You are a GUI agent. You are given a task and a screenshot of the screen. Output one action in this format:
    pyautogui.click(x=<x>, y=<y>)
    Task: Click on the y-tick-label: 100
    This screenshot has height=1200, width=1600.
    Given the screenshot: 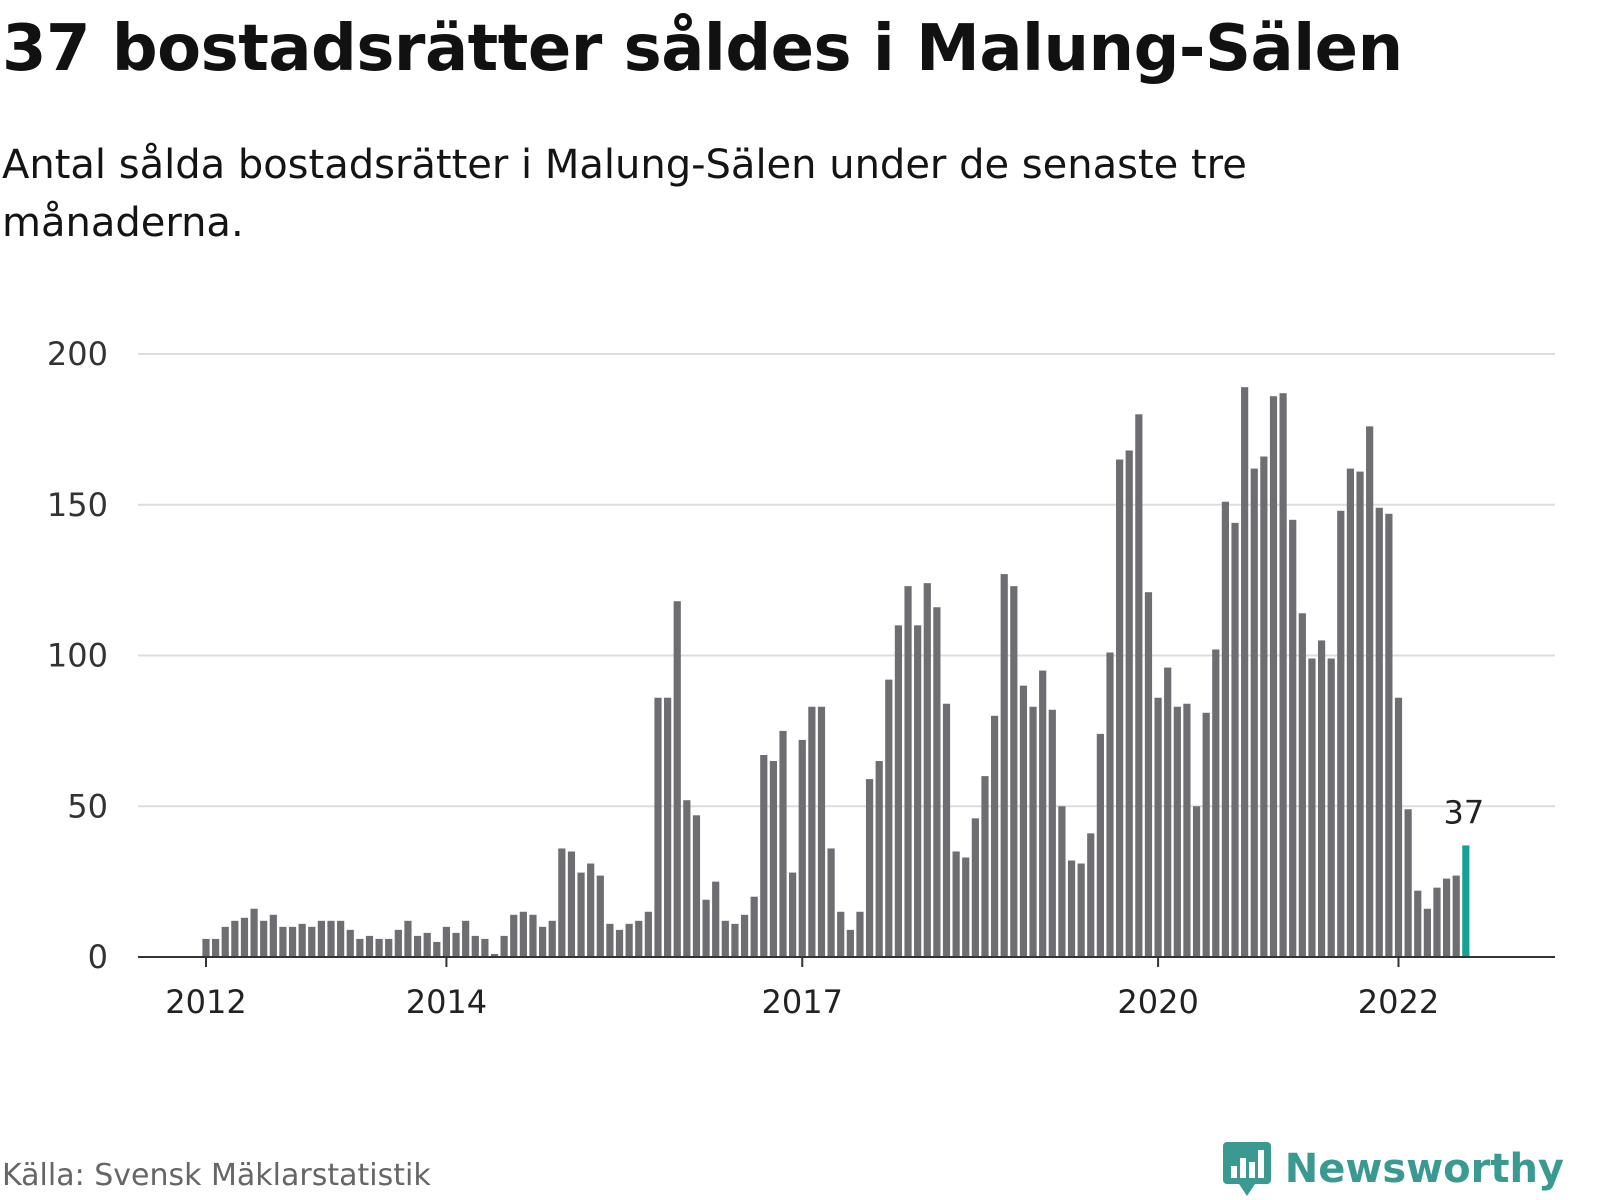 What is the action you would take?
    pyautogui.click(x=77, y=656)
    